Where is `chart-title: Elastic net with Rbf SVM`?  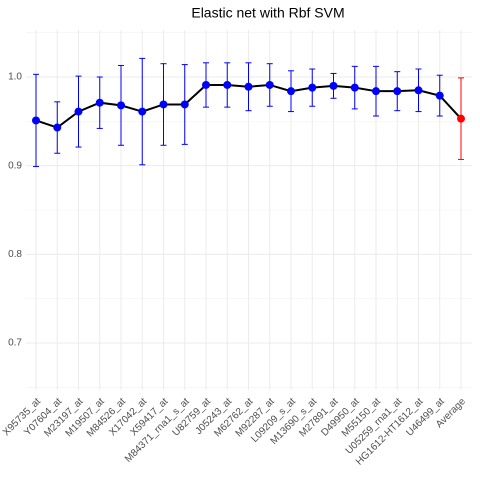 chart-title: Elastic net with Rbf SVM is located at coordinates (267, 13).